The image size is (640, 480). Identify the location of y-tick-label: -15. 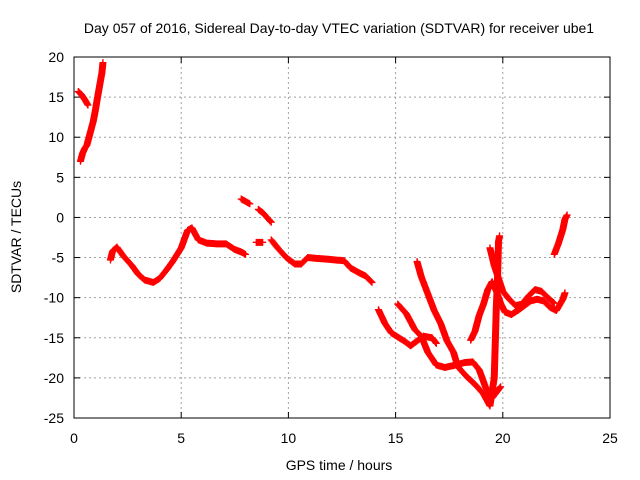
(54, 338).